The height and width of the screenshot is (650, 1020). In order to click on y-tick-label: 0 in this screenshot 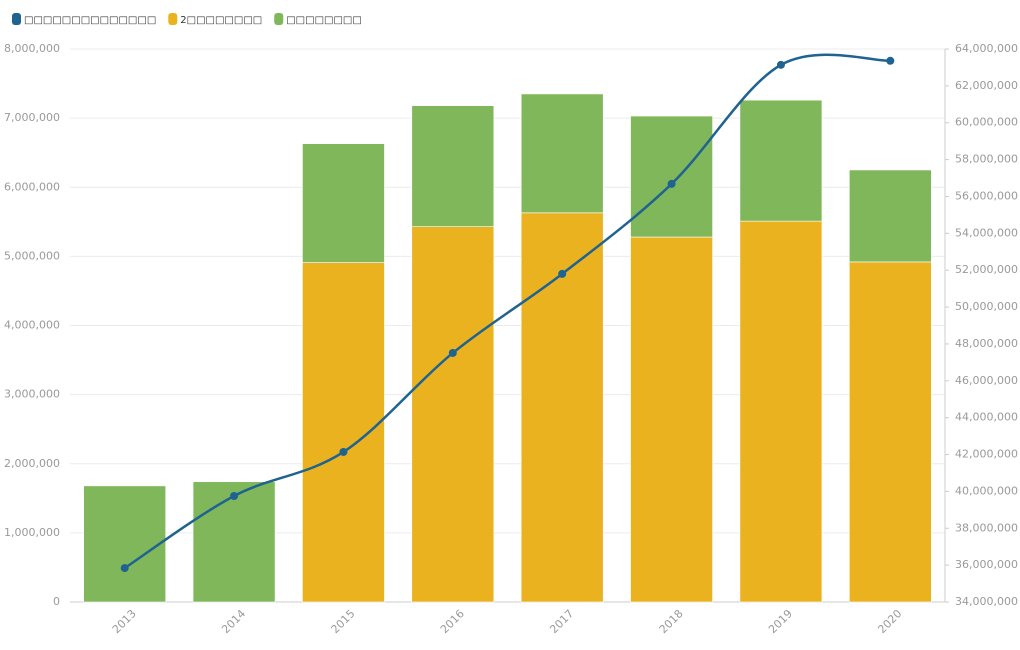, I will do `click(56, 601)`.